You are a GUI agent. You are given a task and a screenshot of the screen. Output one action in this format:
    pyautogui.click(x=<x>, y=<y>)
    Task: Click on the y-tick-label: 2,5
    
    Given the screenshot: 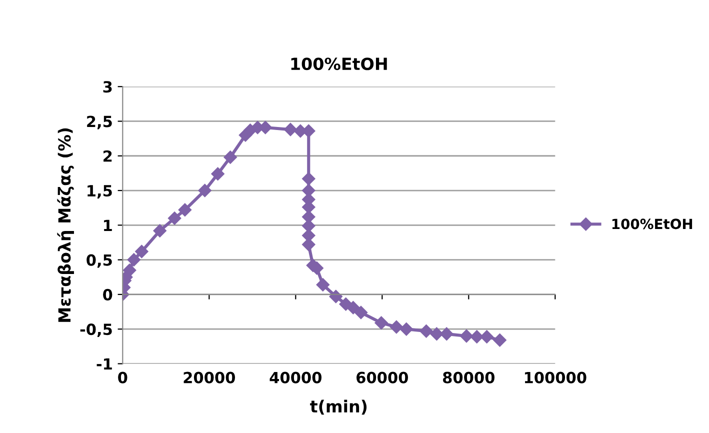 What is the action you would take?
    pyautogui.click(x=99, y=123)
    